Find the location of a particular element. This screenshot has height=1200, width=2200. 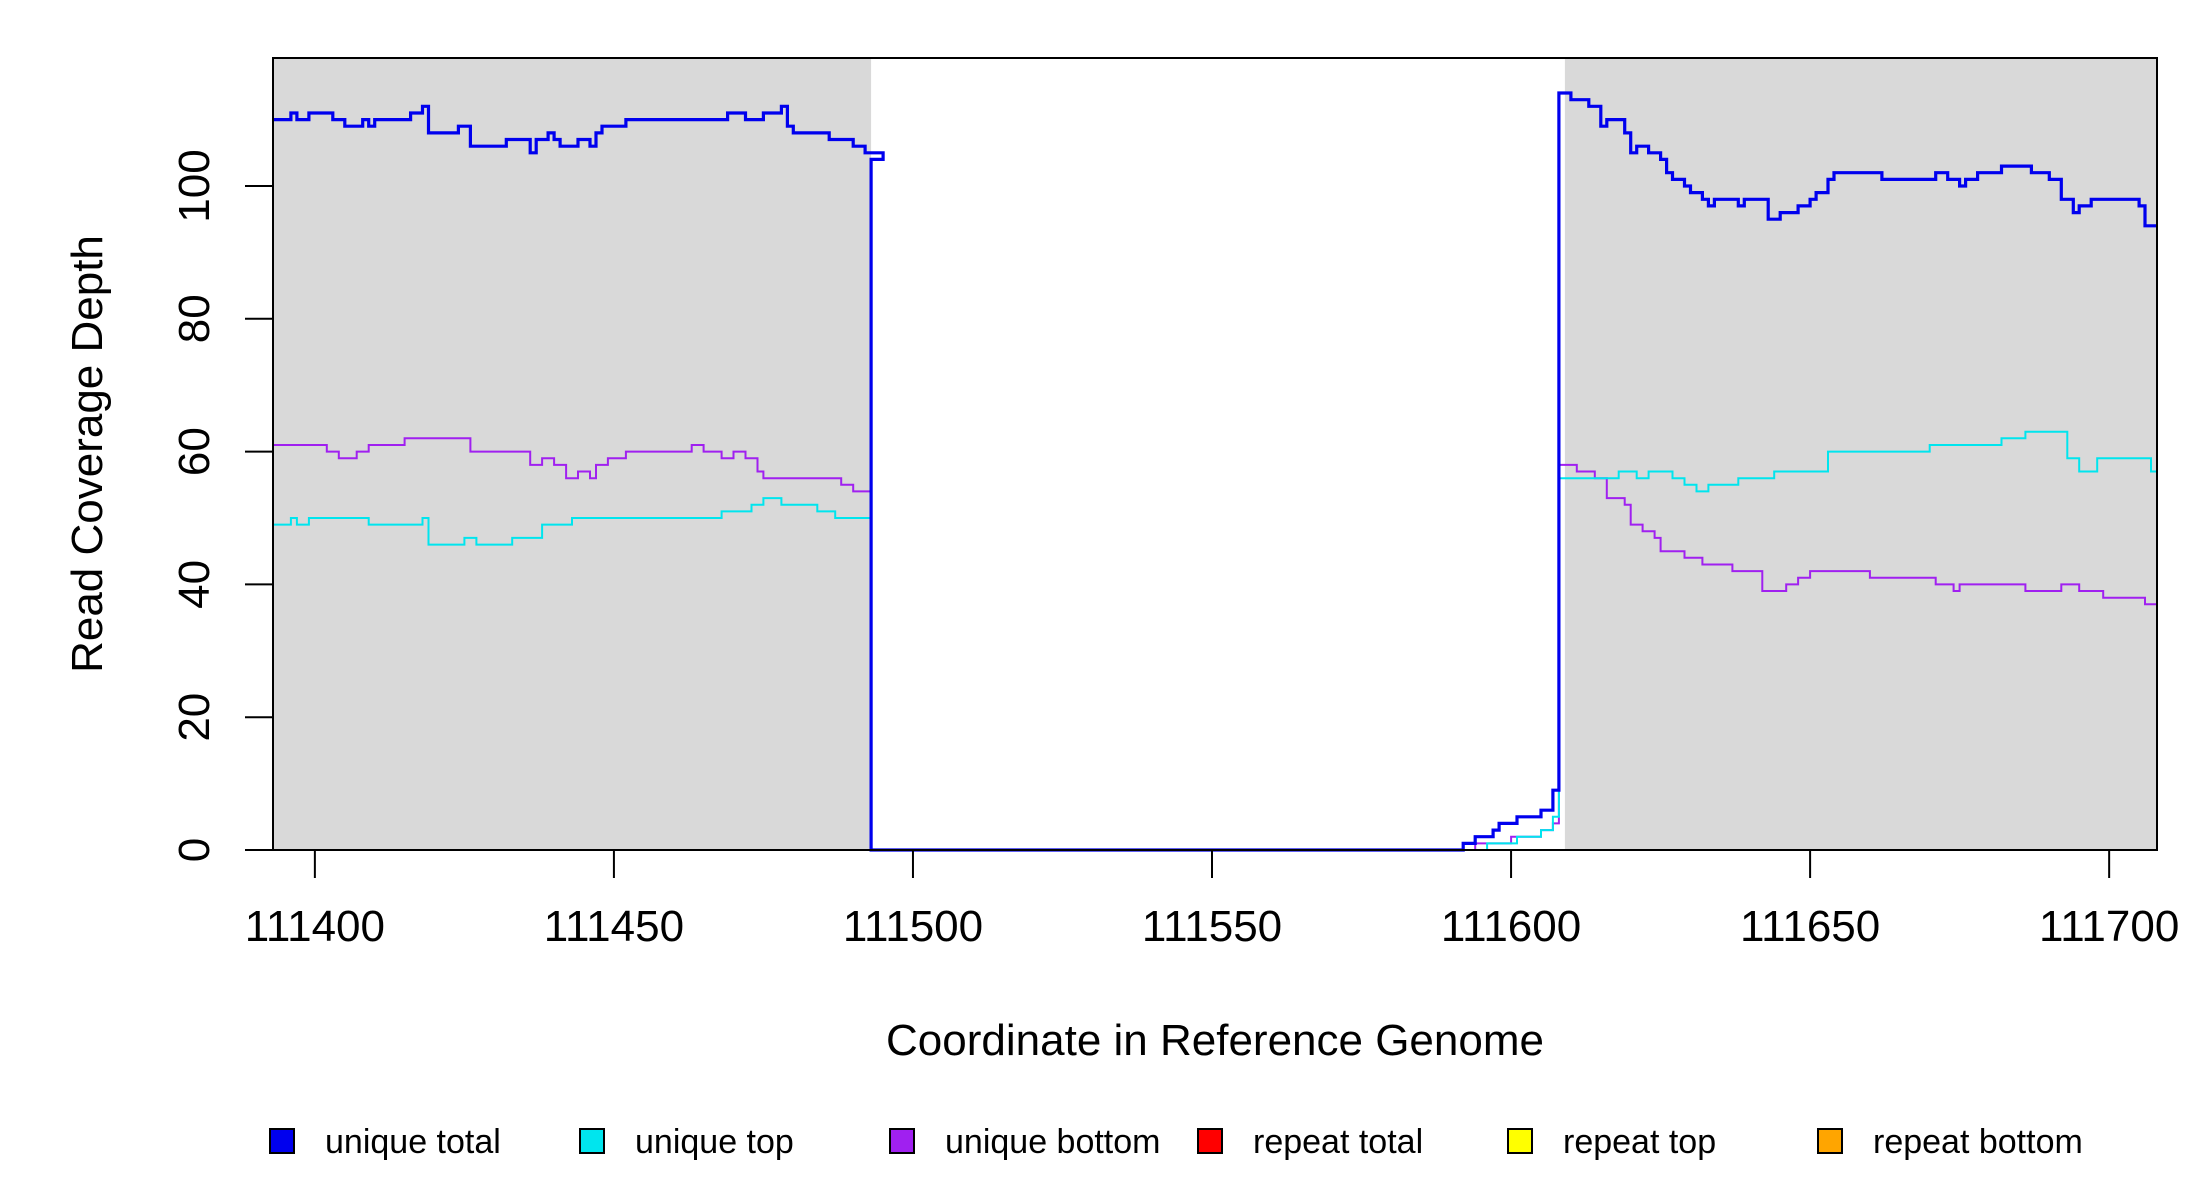

y-tick-label: 60 is located at coordinates (194, 451).